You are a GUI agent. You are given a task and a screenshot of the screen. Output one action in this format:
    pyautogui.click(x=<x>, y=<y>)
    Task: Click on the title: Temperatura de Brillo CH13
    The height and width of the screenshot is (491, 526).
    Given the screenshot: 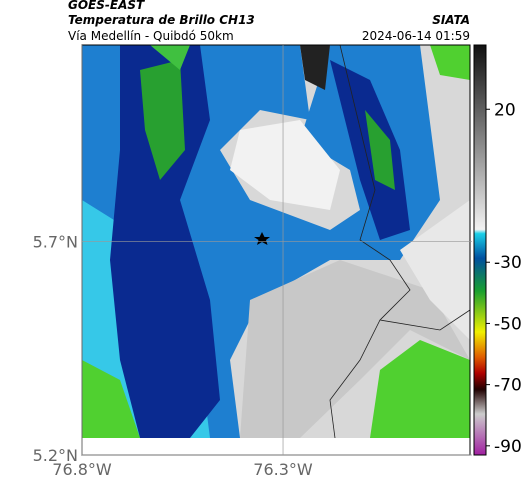 What is the action you would take?
    pyautogui.click(x=161, y=20)
    